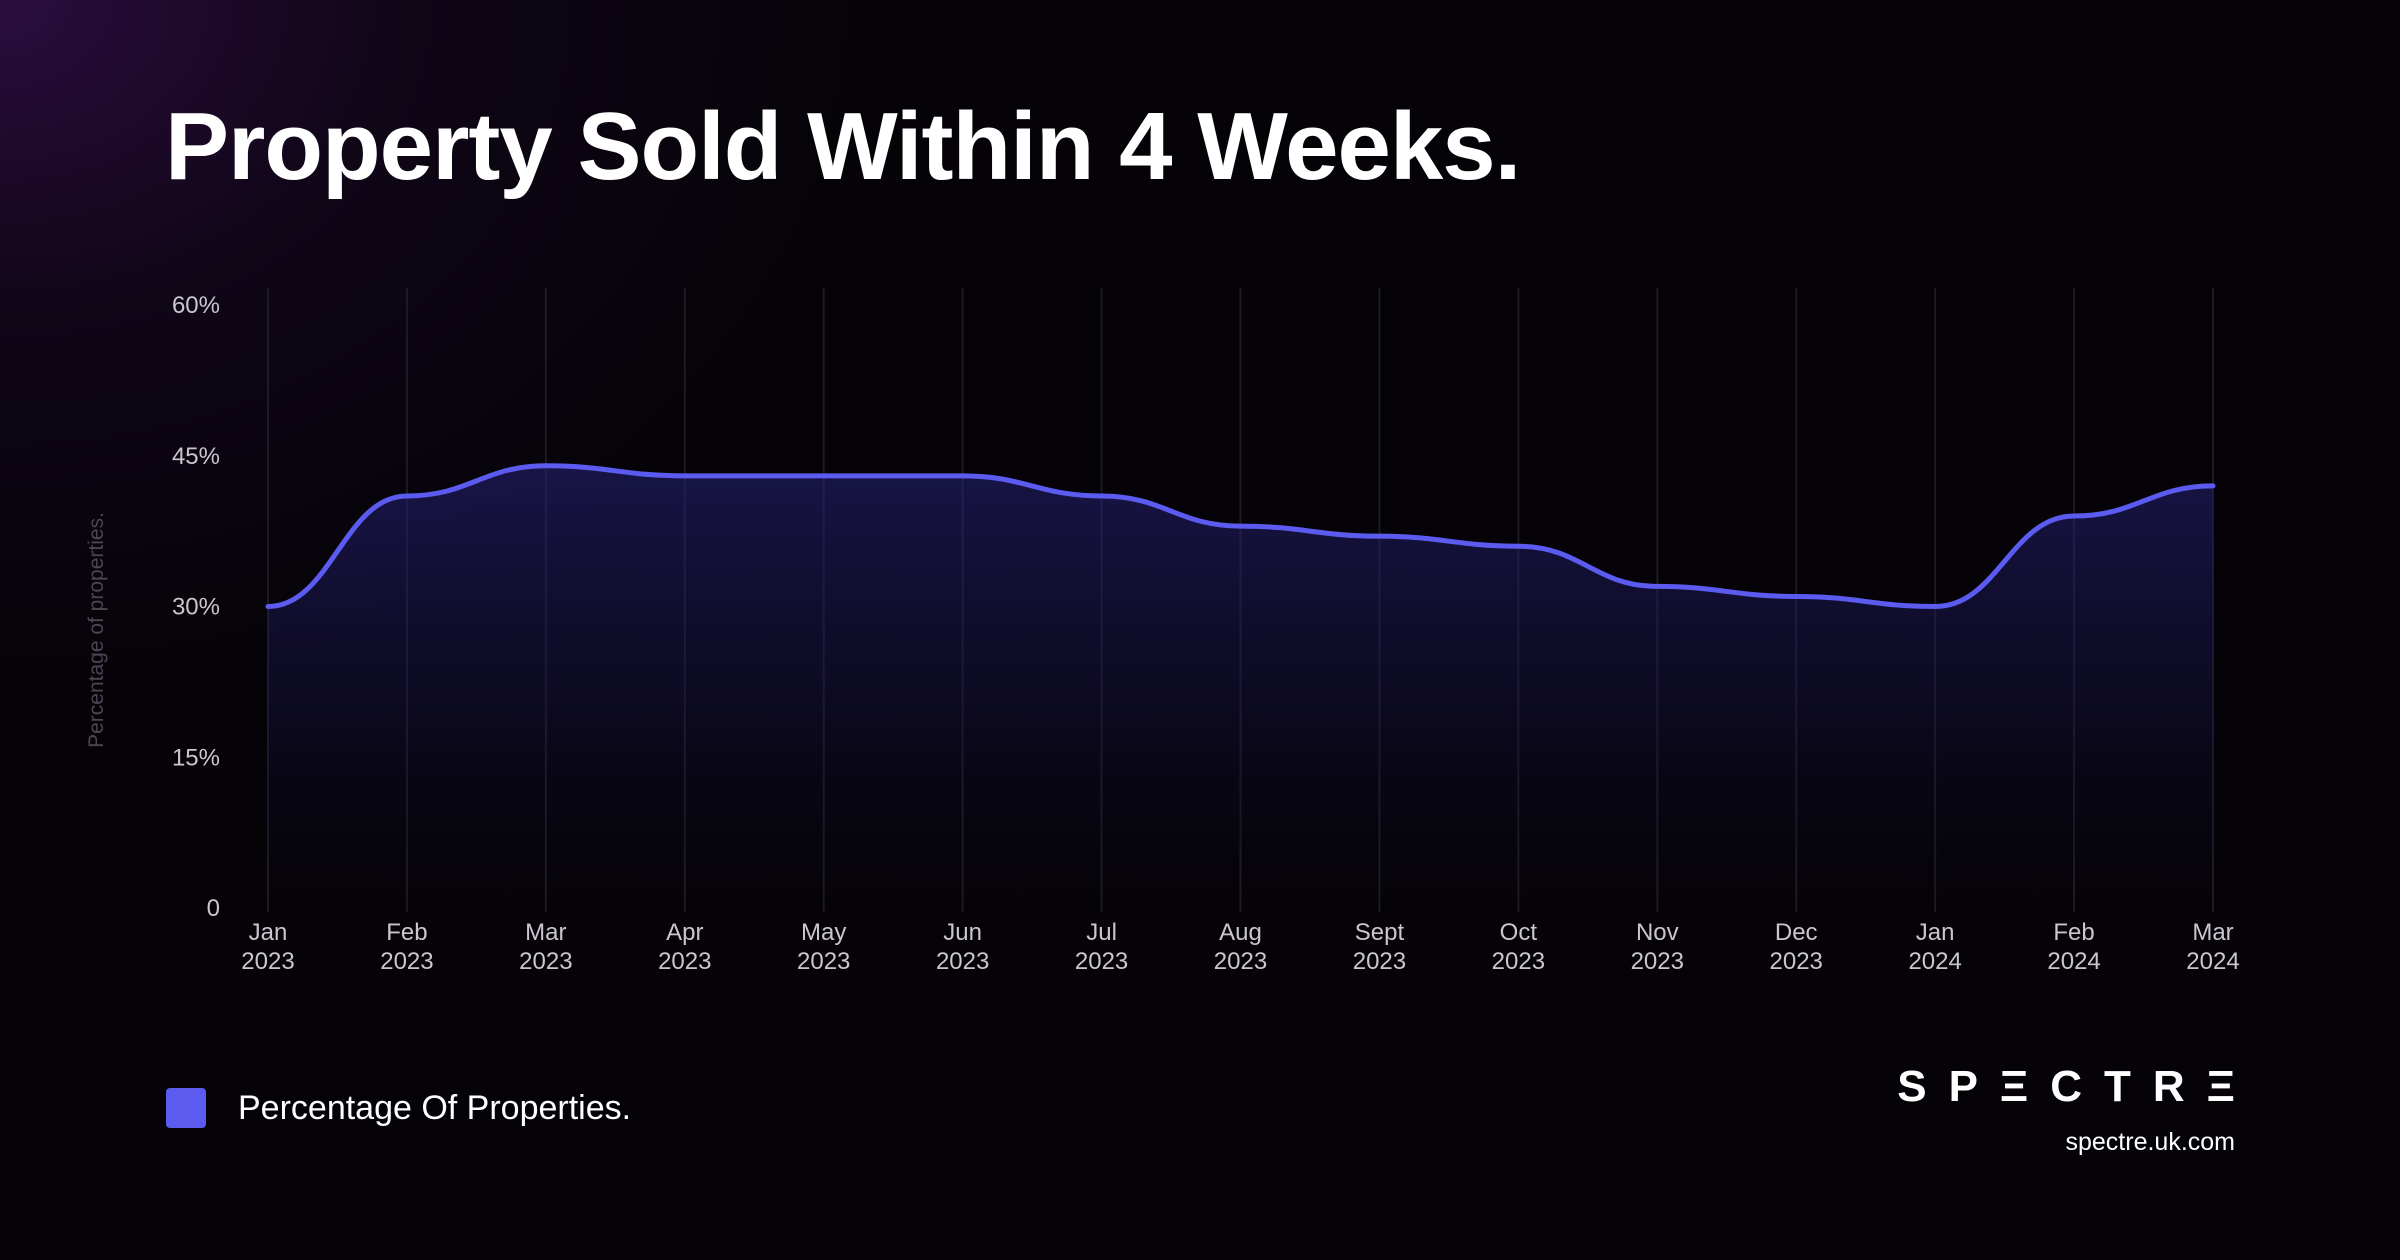 This screenshot has height=1260, width=2400. Describe the element at coordinates (1101, 947) in the screenshot. I see `x-tick-label: Jul 2023` at that location.